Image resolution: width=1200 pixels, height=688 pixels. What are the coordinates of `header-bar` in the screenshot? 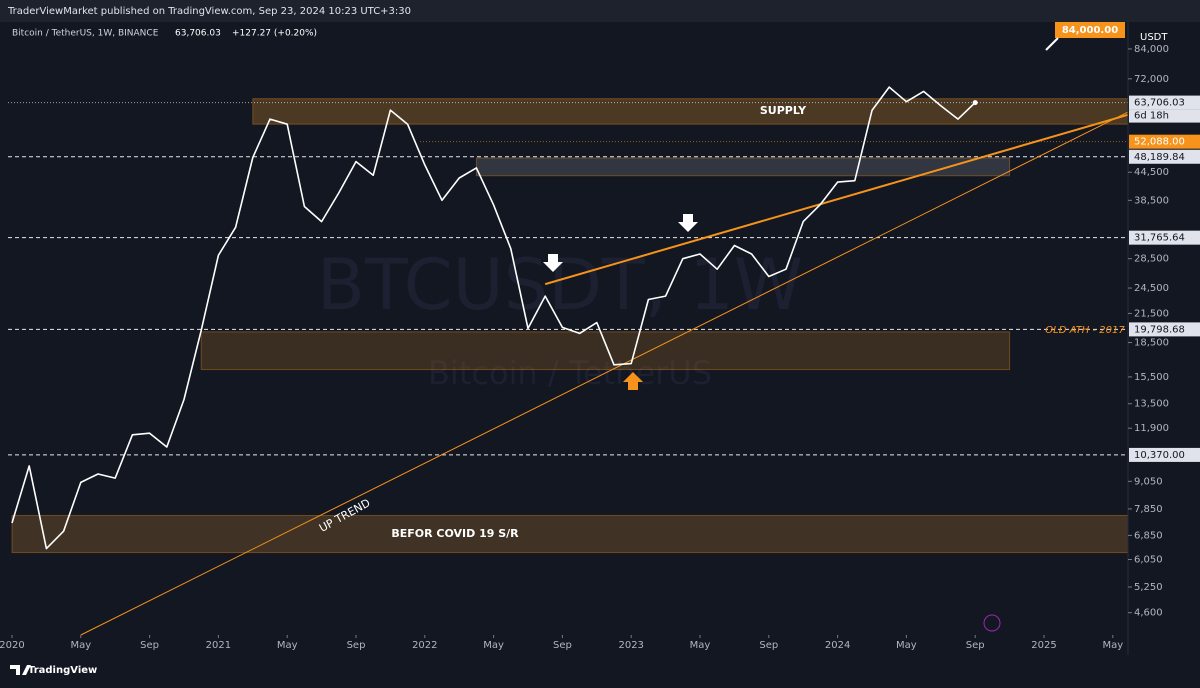 It's located at (600, 11).